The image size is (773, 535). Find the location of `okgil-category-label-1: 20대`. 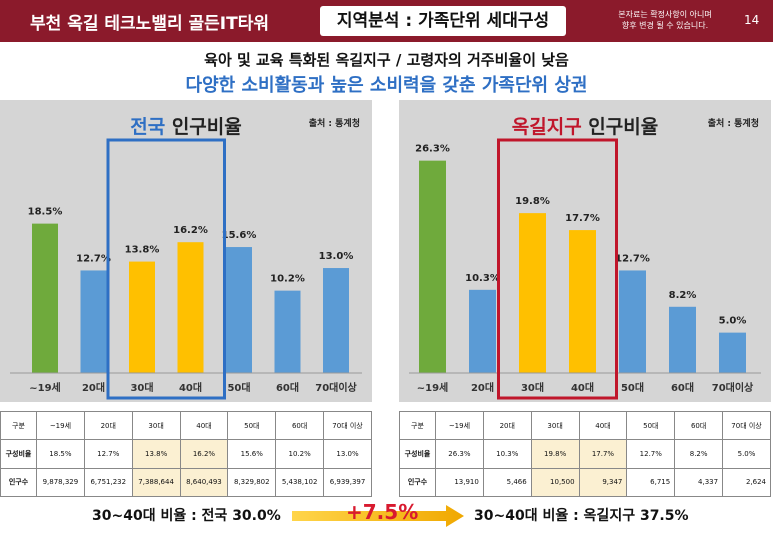

okgil-category-label-1: 20대 is located at coordinates (482, 387).